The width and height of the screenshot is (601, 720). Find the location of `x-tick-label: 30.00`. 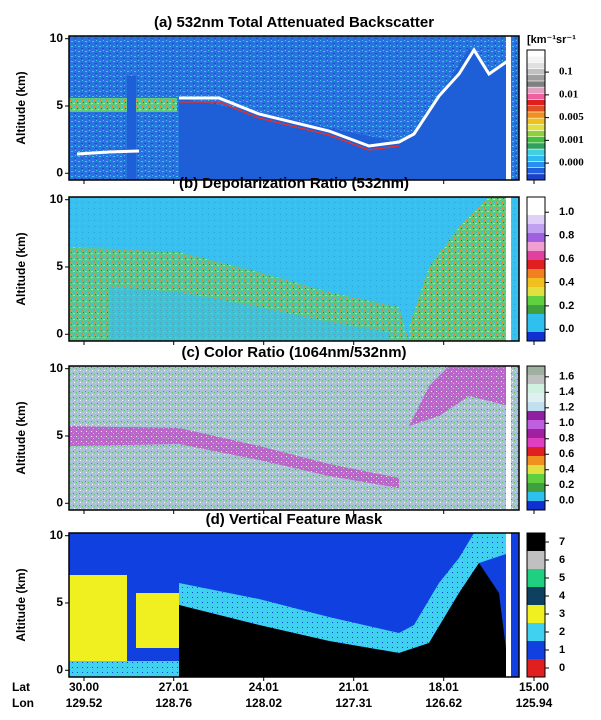

x-tick-label: 30.00 is located at coordinates (84, 687).